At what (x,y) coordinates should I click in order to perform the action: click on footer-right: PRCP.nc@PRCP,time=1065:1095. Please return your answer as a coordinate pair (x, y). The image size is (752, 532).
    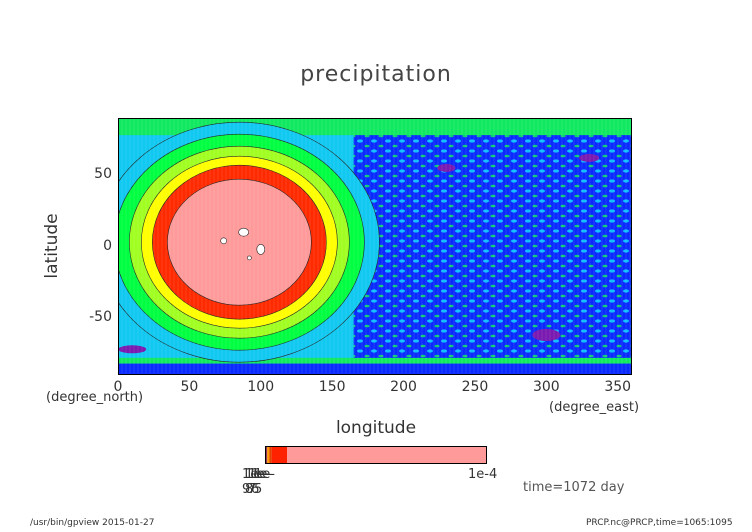
    Looking at the image, I should click on (659, 523).